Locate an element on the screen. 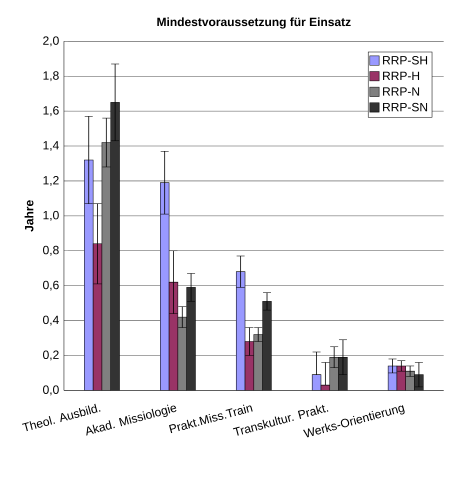 This screenshot has height=481, width=453. y-tick-label: 0,8 is located at coordinates (51, 251).